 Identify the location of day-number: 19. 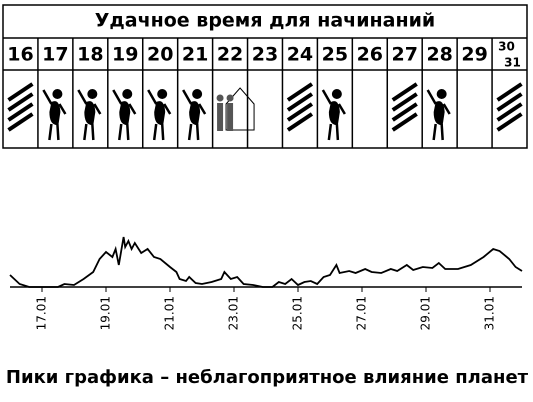
(125, 55).